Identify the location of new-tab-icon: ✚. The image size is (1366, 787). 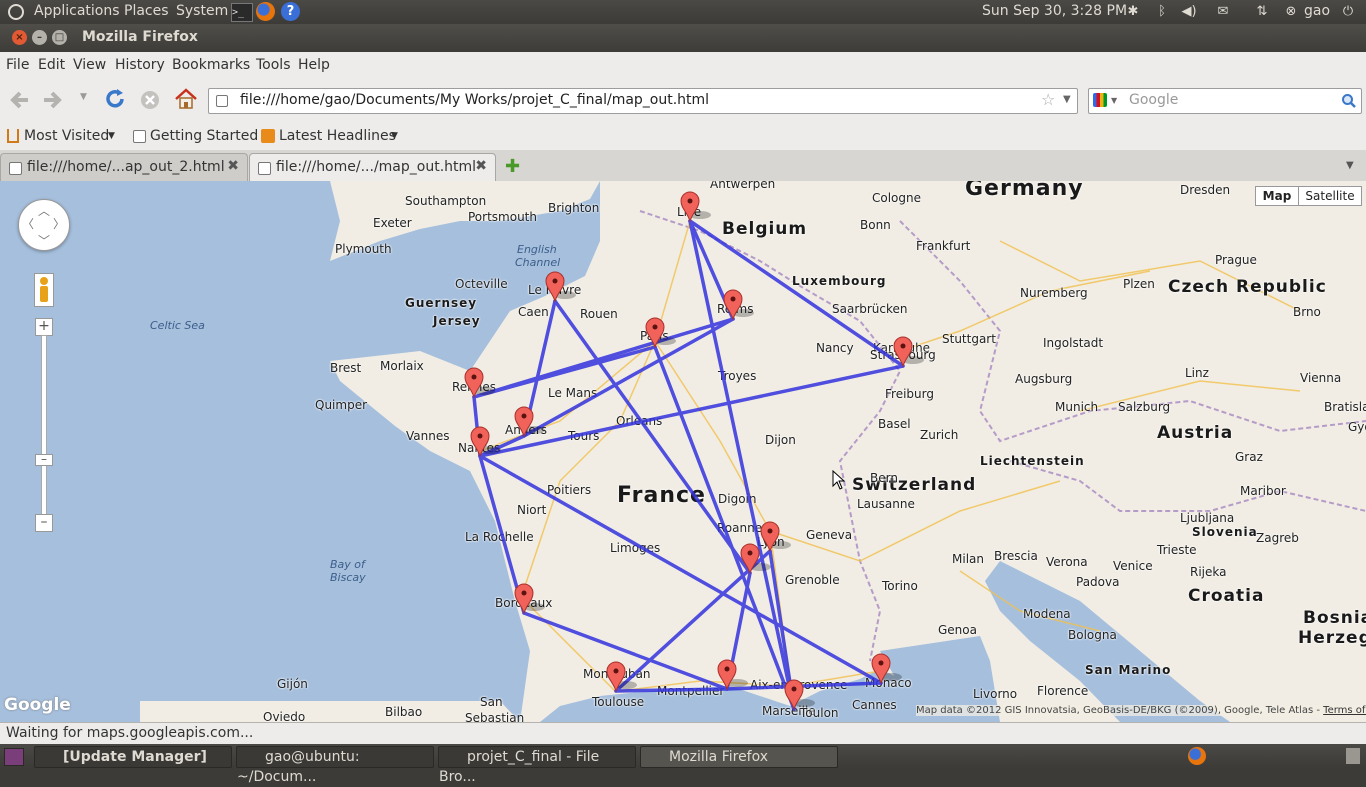
(513, 166).